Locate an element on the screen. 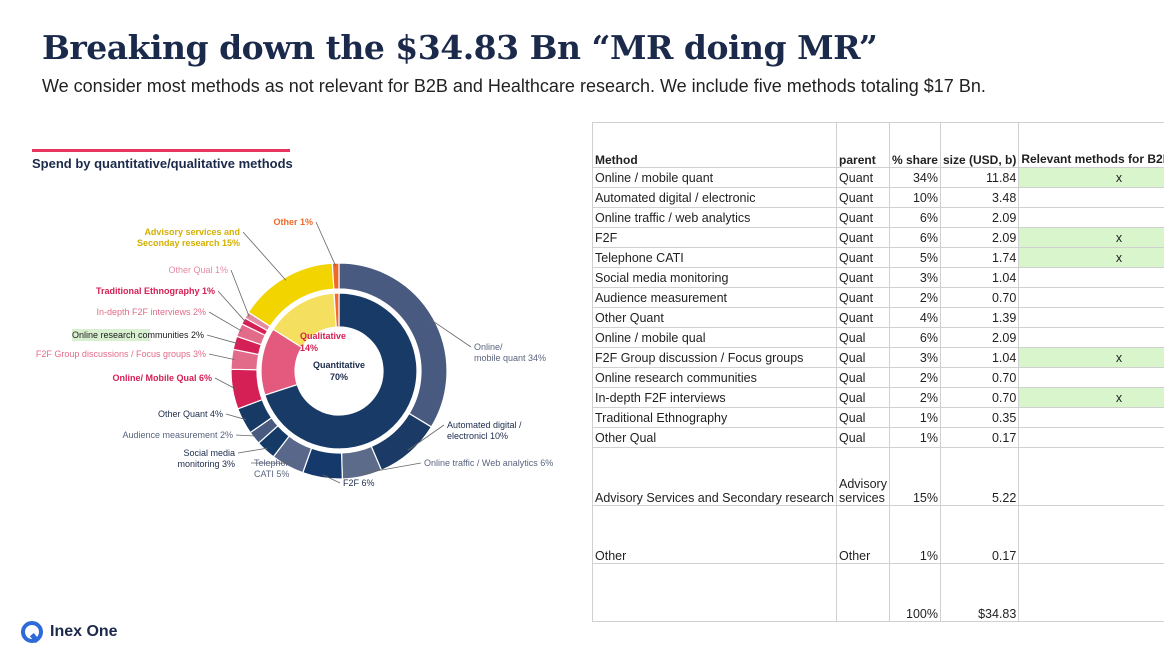 The height and width of the screenshot is (655, 1164). chart-accent-rule is located at coordinates (161, 150).